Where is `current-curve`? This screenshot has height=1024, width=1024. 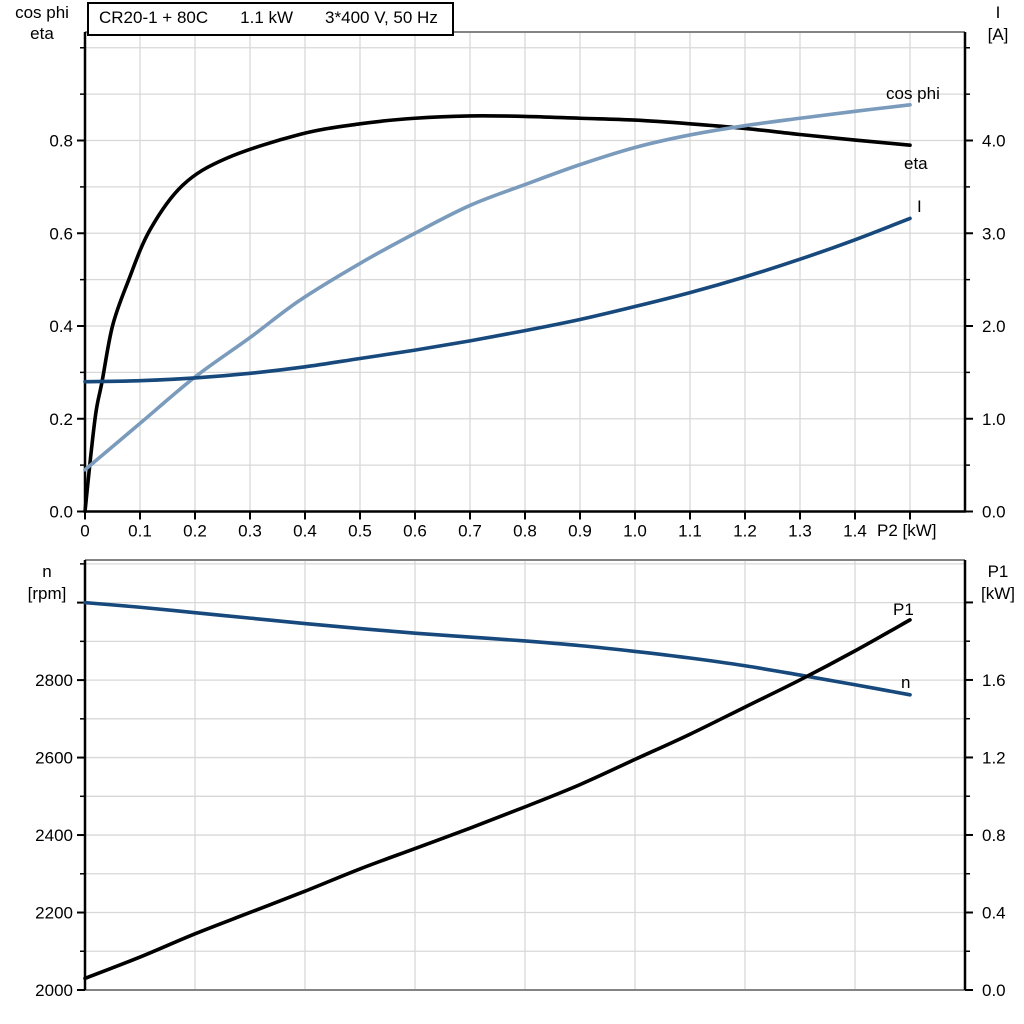 current-curve is located at coordinates (497, 300).